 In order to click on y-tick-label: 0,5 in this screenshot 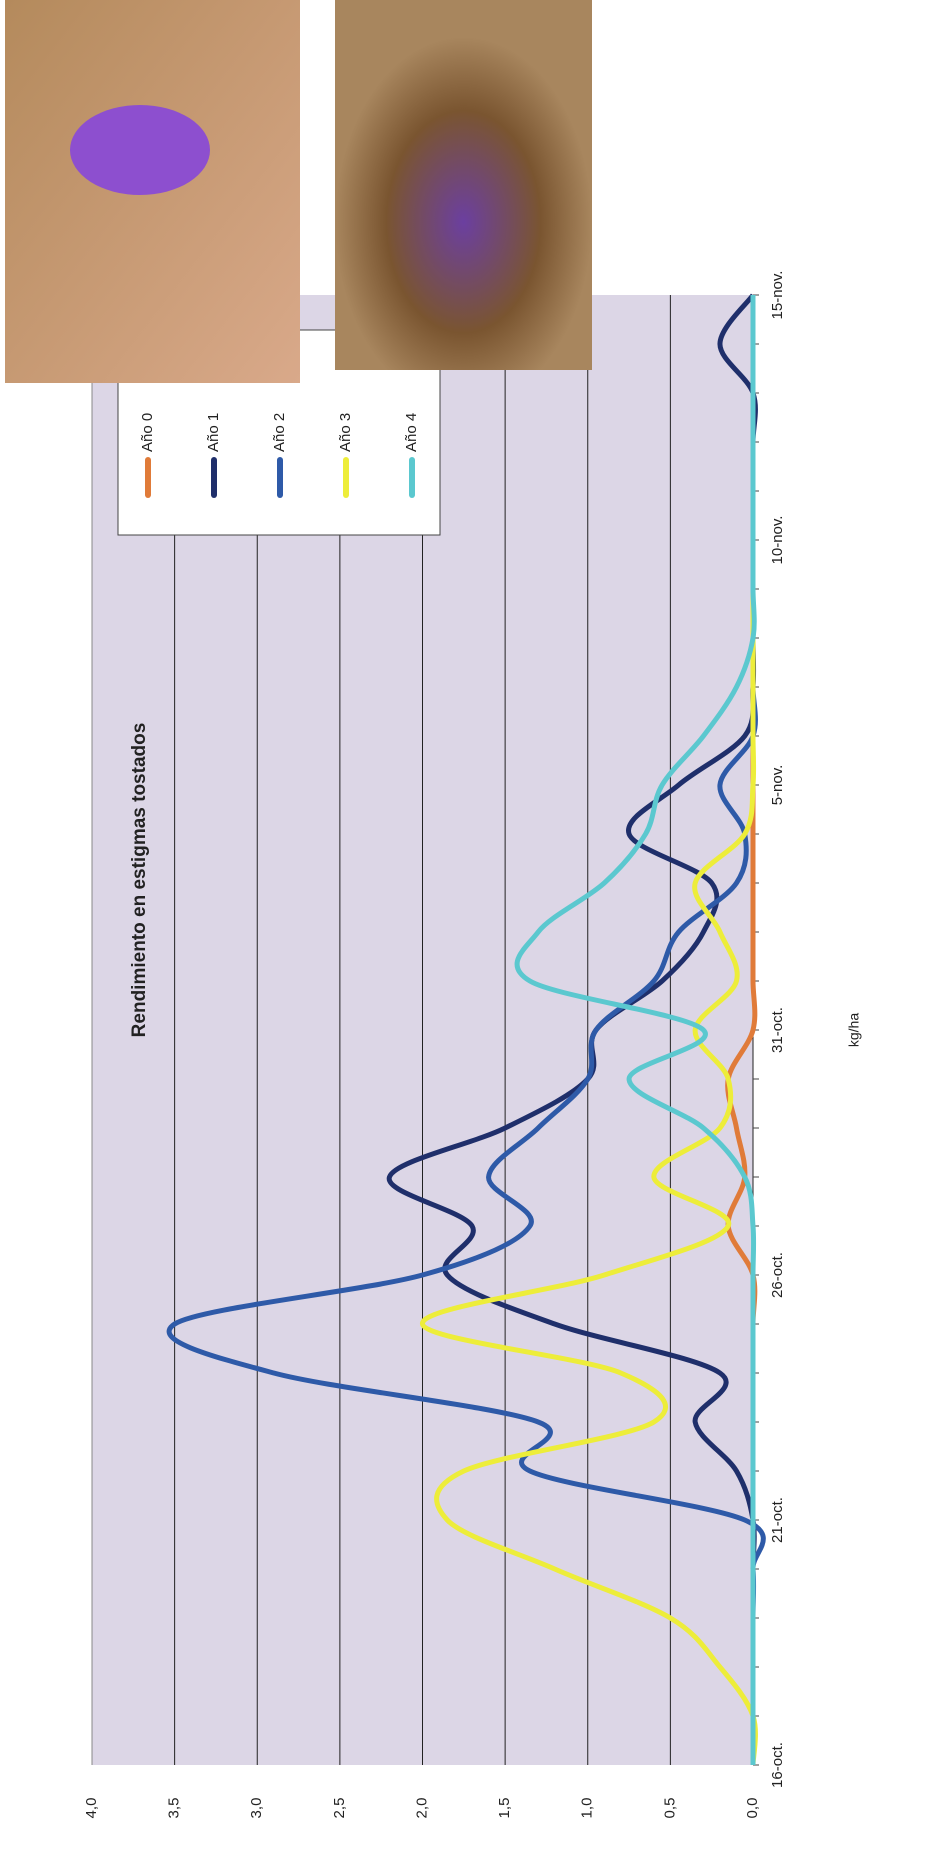, I will do `click(669, 1808)`.